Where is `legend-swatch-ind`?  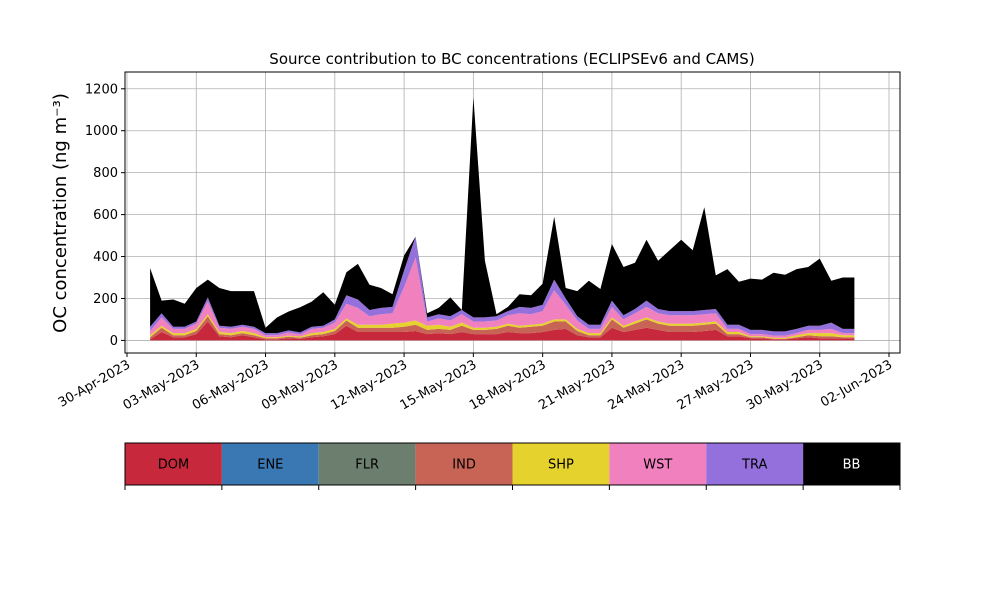 legend-swatch-ind is located at coordinates (464, 464).